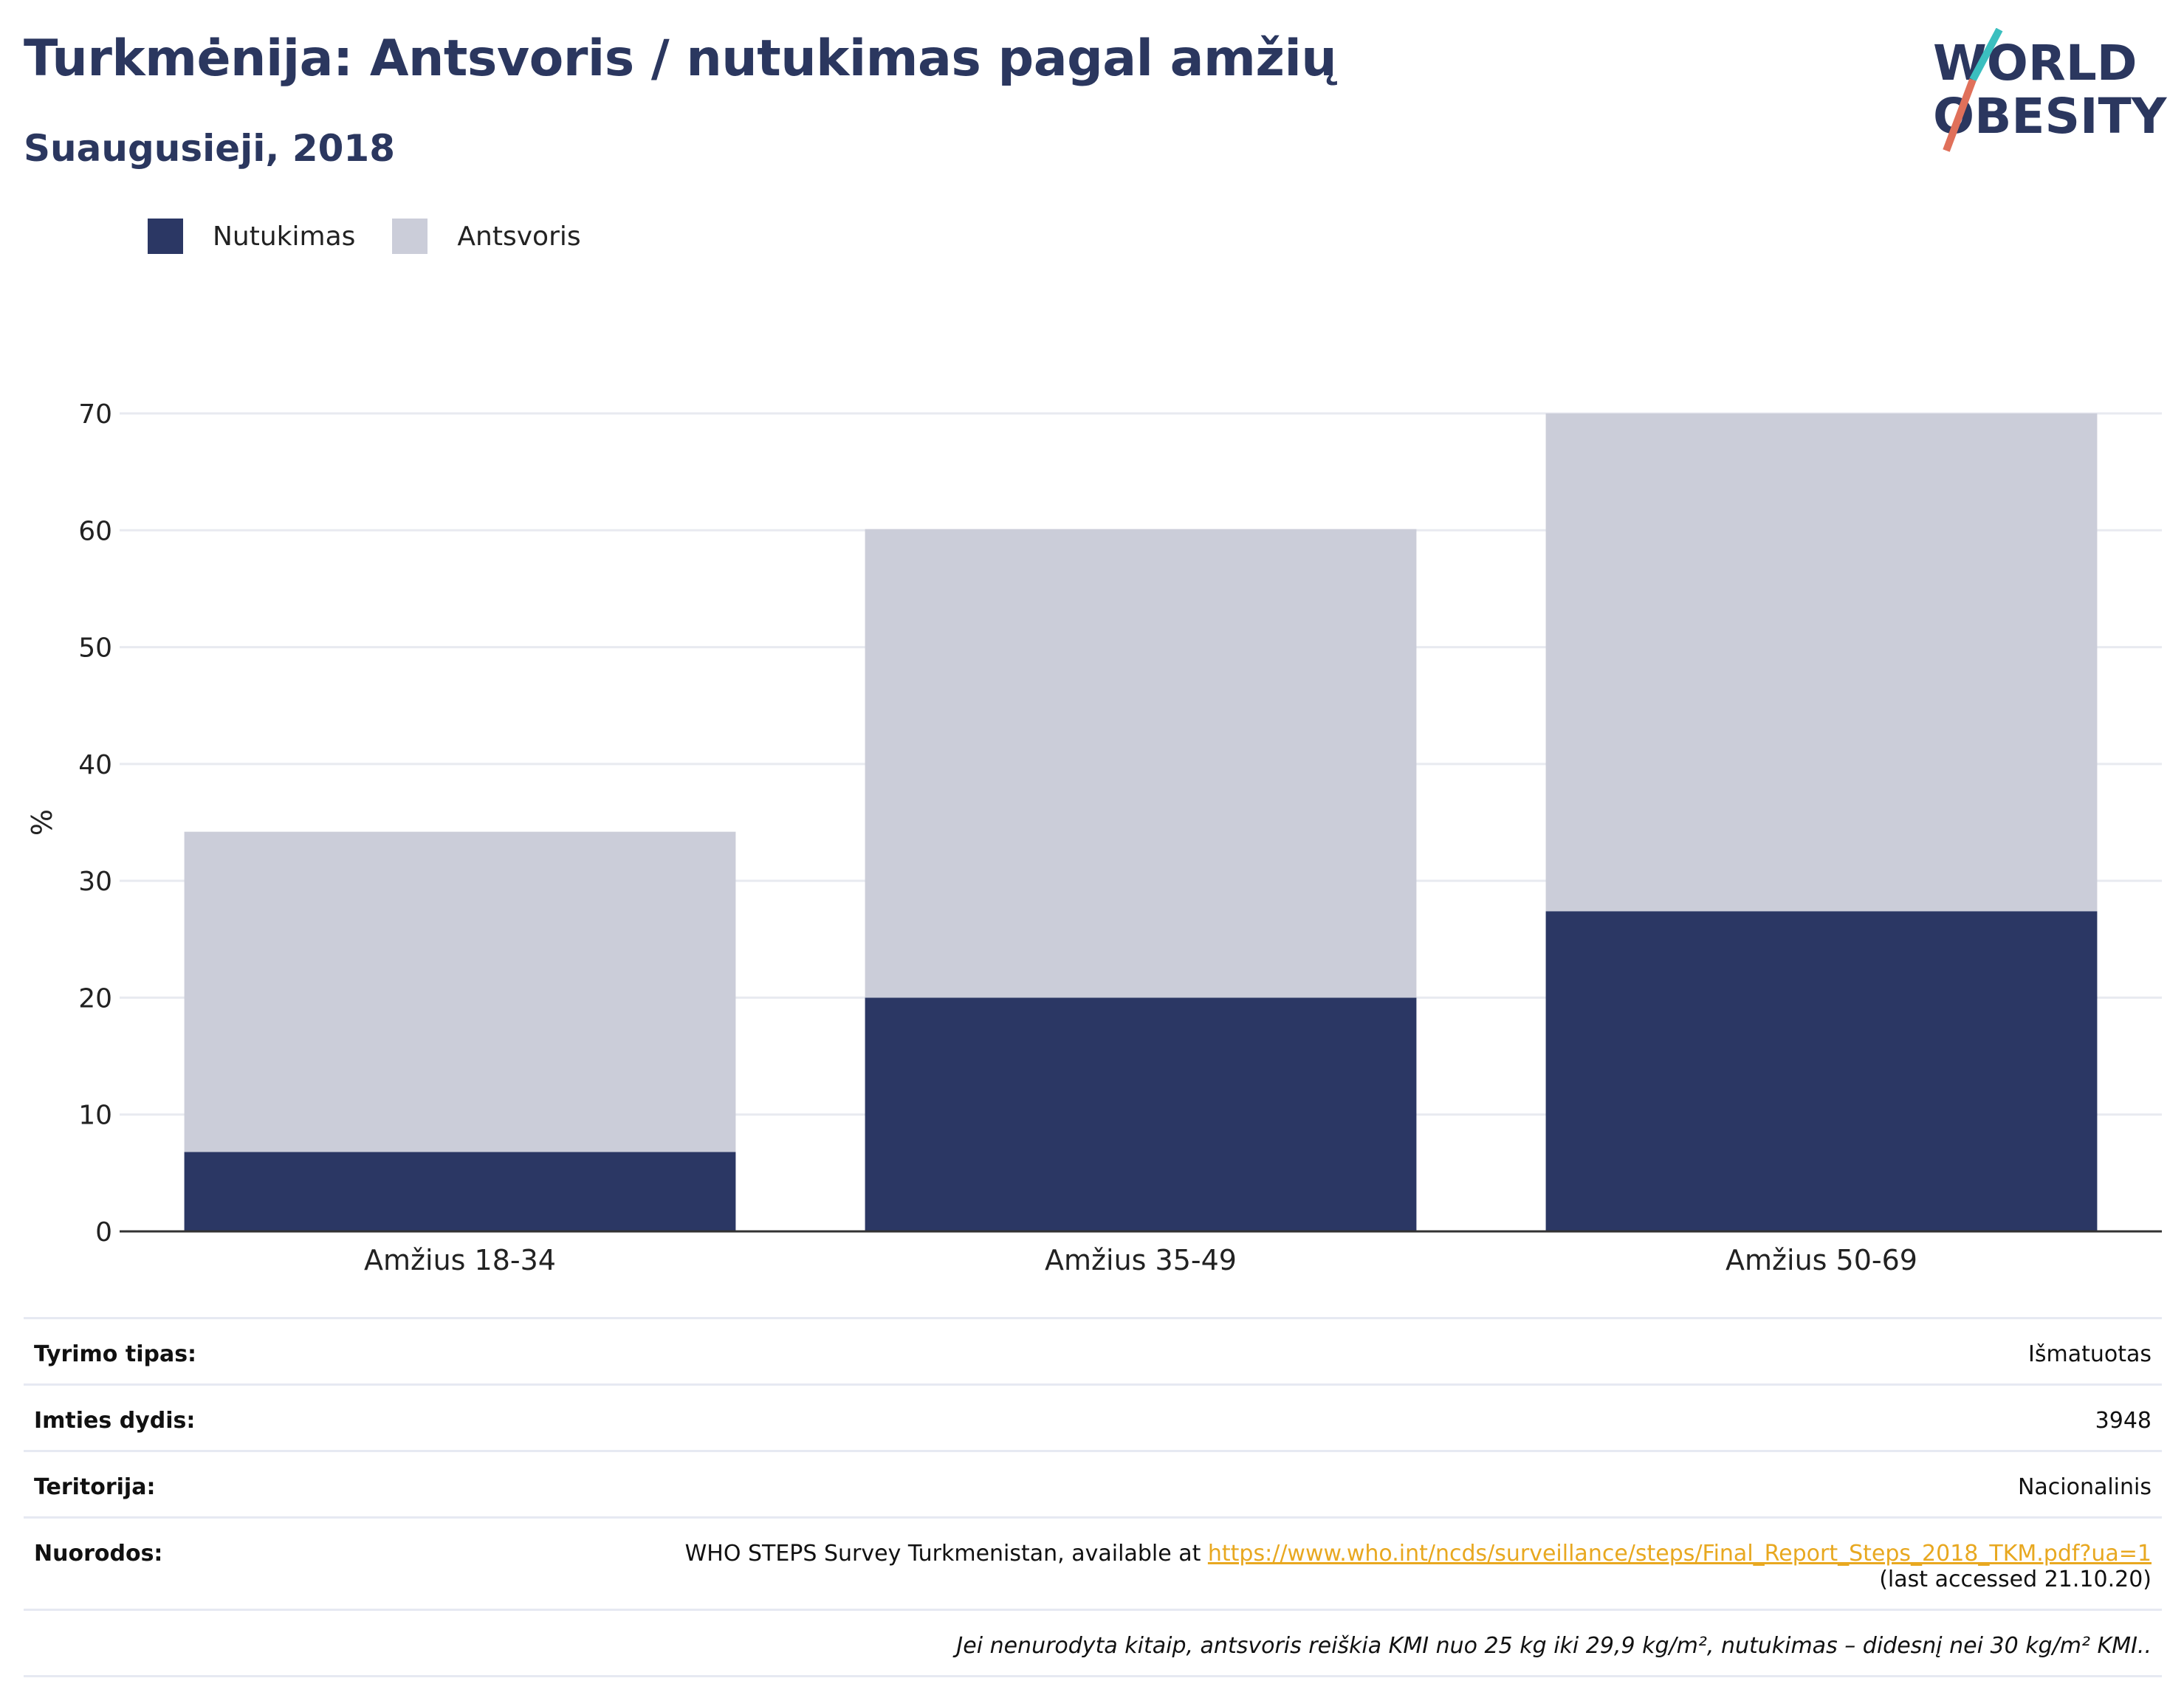  I want to click on x-tick-label: Amžius 35-49, so click(1141, 1260).